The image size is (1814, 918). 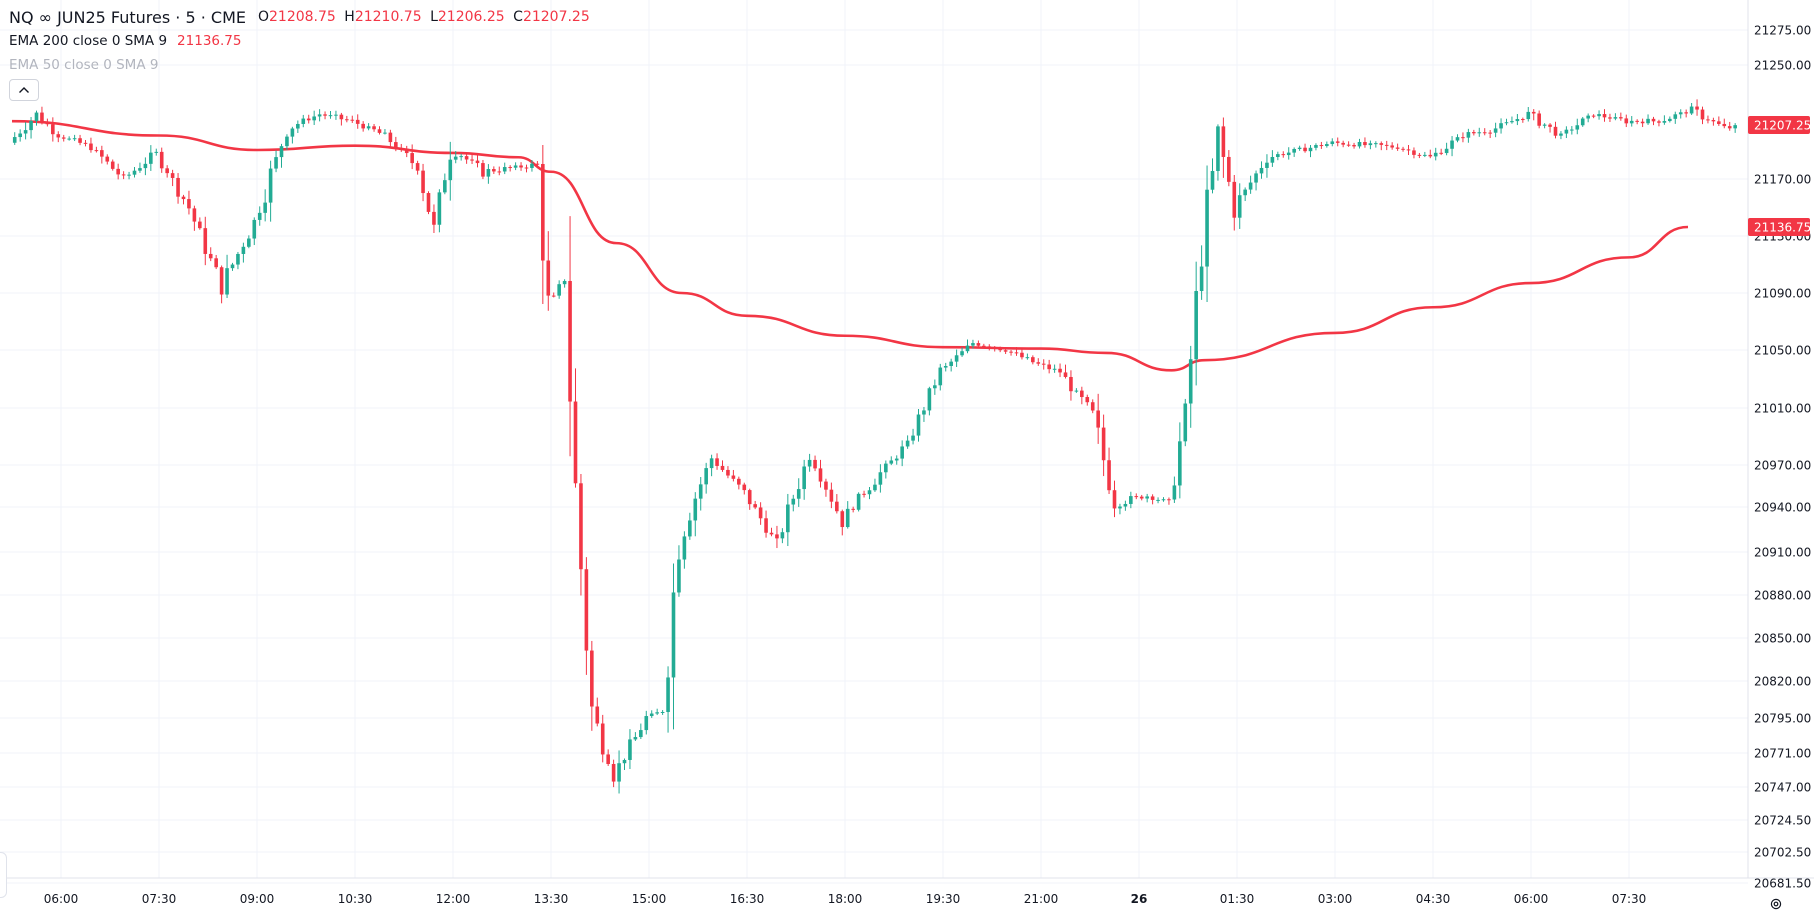 What do you see at coordinates (1782, 884) in the screenshot?
I see `price-tick-label: 20681.50` at bounding box center [1782, 884].